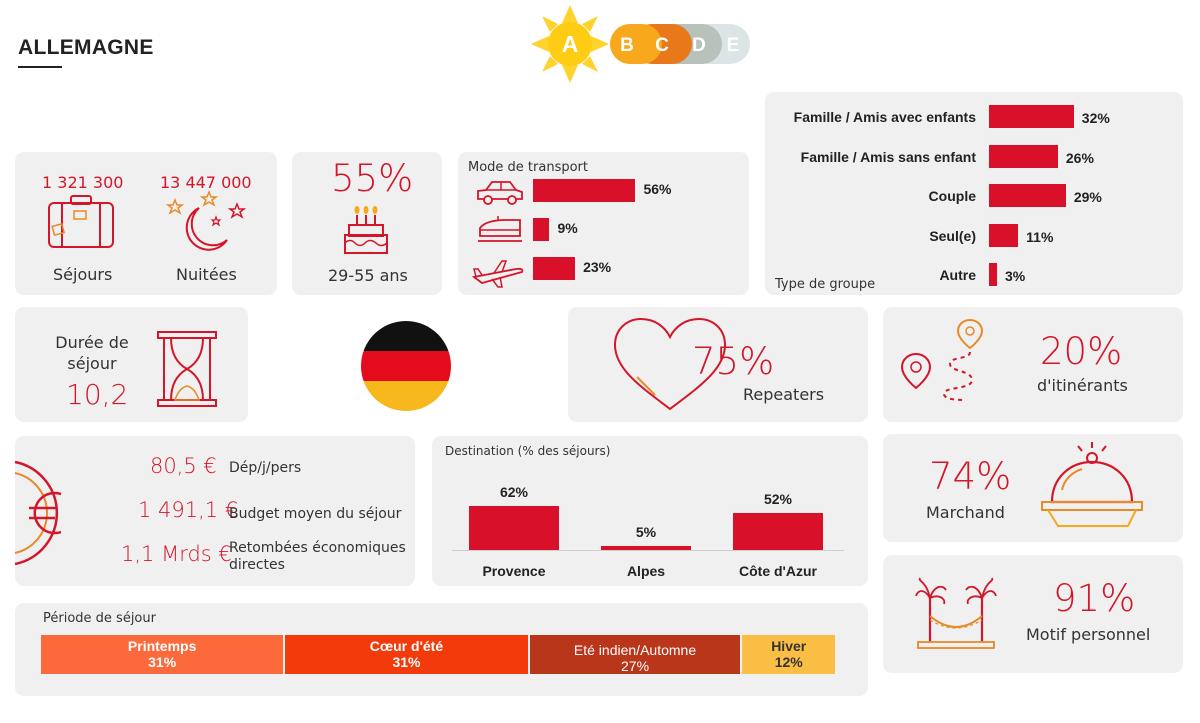 The width and height of the screenshot is (1200, 723). I want to click on sun-icon, so click(570, 44).